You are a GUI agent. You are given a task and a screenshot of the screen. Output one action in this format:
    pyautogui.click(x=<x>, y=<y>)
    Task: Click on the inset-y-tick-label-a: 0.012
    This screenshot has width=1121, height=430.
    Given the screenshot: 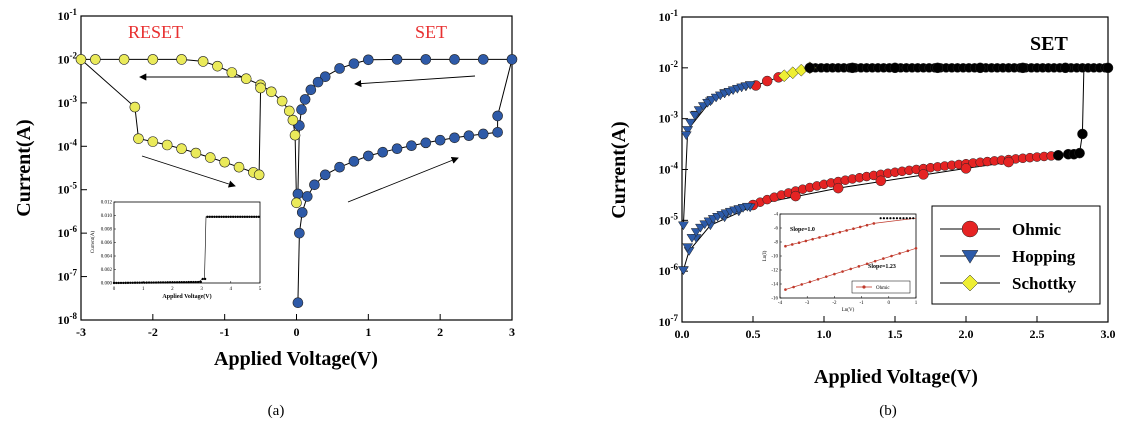 What is the action you would take?
    pyautogui.click(x=107, y=203)
    